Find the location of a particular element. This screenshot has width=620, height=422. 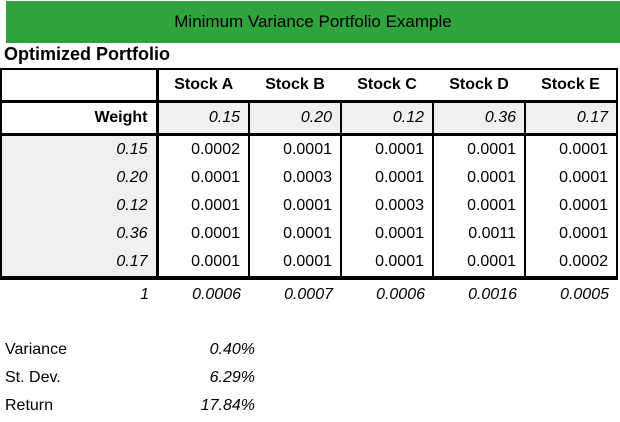

corner-cell is located at coordinates (79, 85).